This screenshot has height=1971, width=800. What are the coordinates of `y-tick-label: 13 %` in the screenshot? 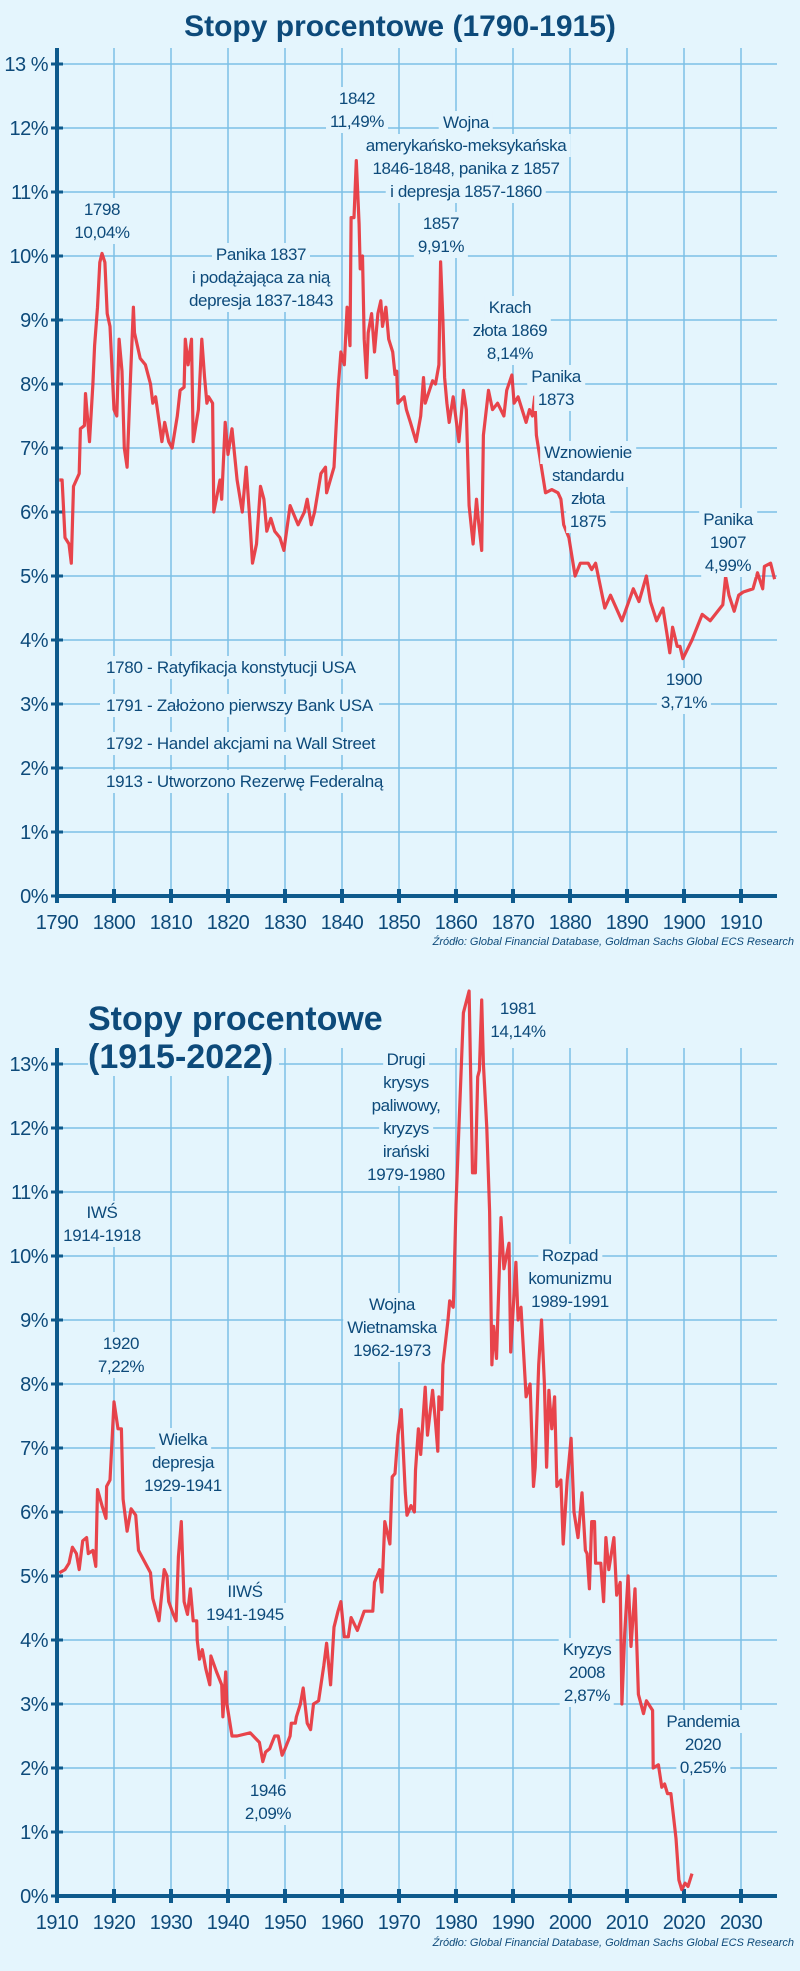 It's located at (26, 65).